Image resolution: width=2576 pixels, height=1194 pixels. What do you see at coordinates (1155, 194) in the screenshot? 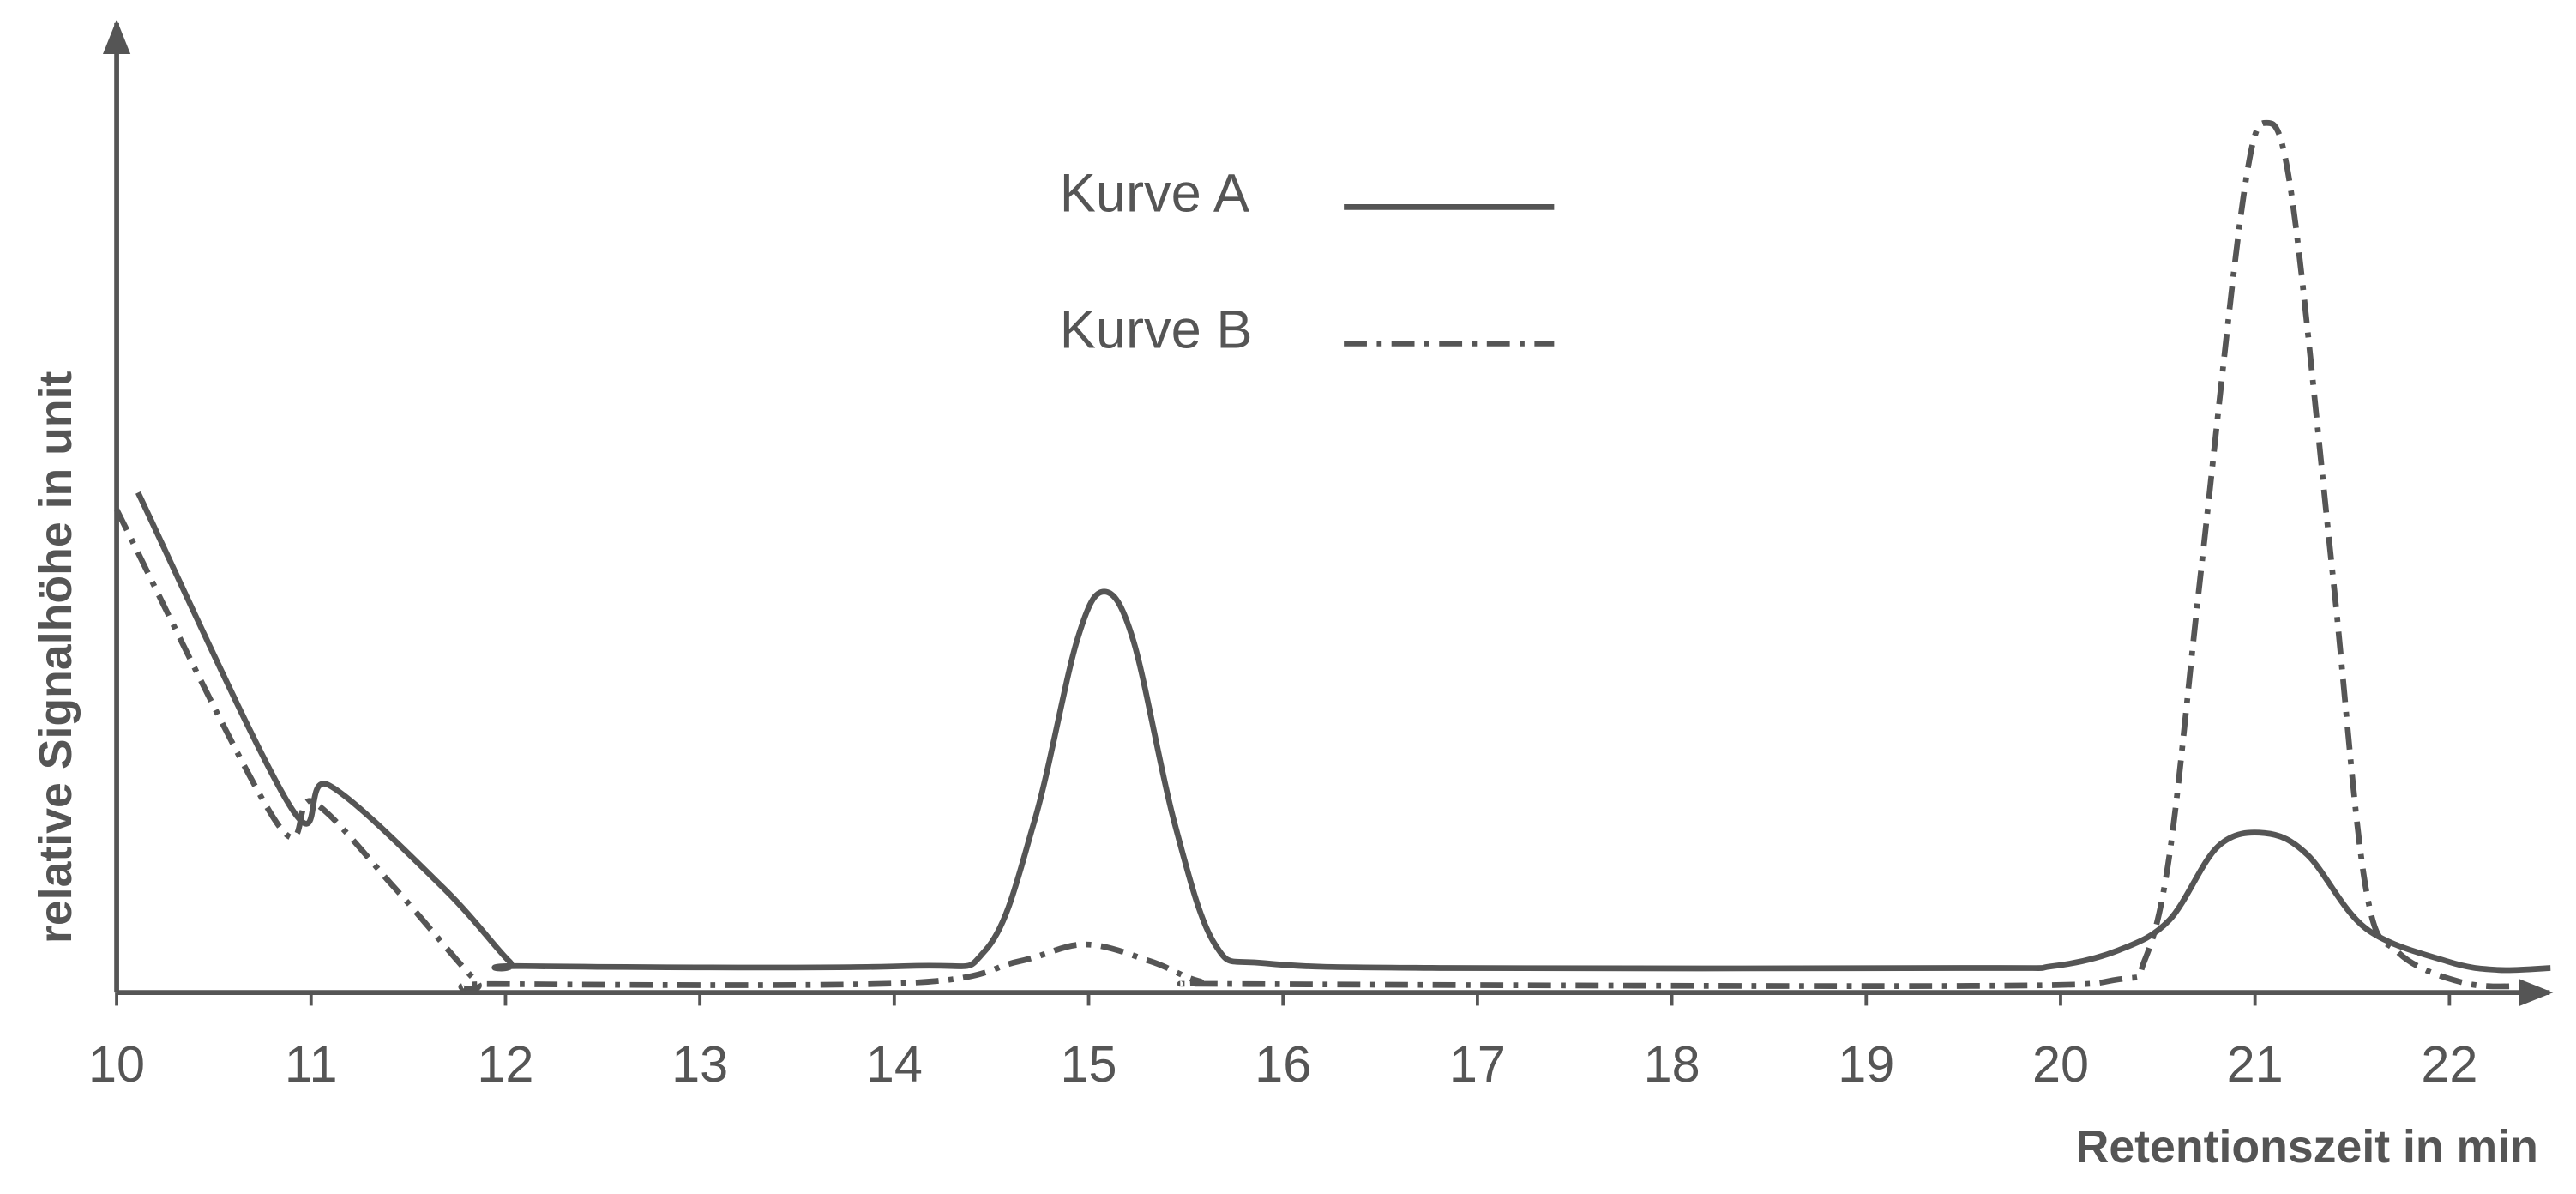
I see `legend-label: Kurve A` at bounding box center [1155, 194].